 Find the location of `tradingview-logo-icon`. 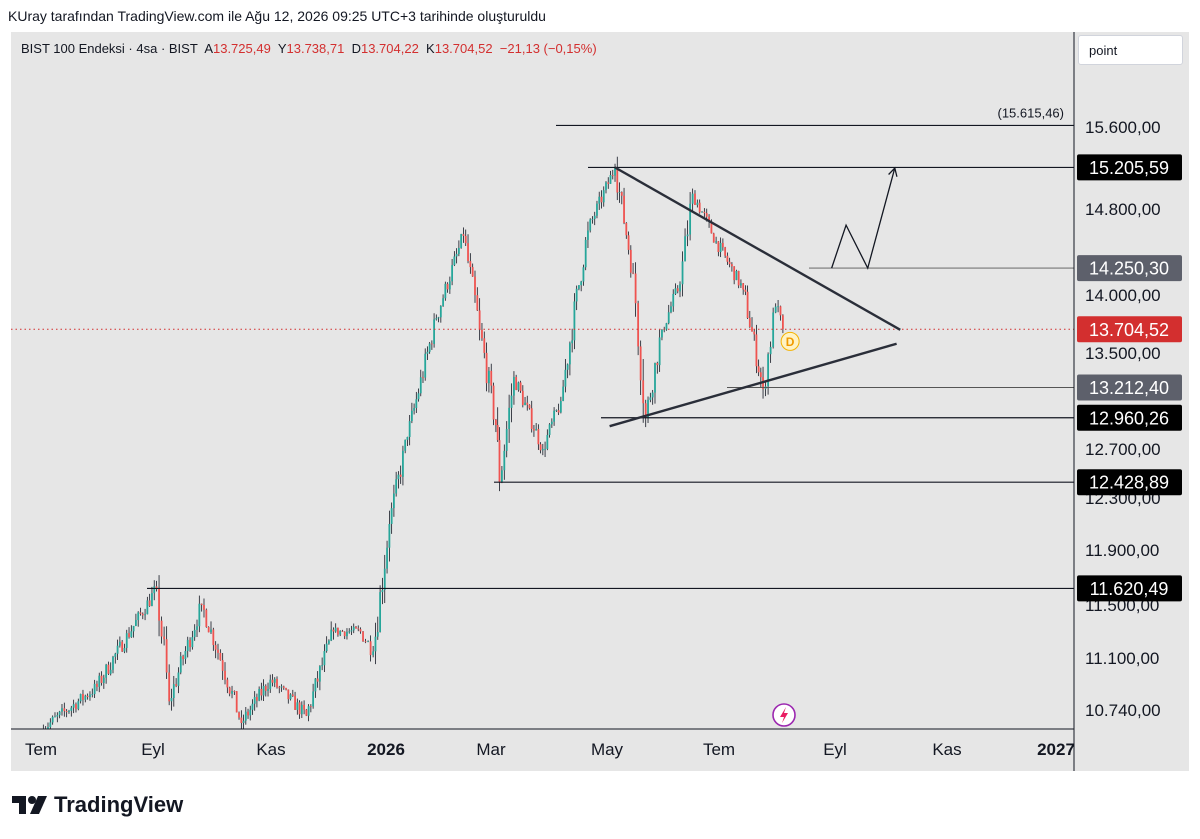

tradingview-logo-icon is located at coordinates (29, 805).